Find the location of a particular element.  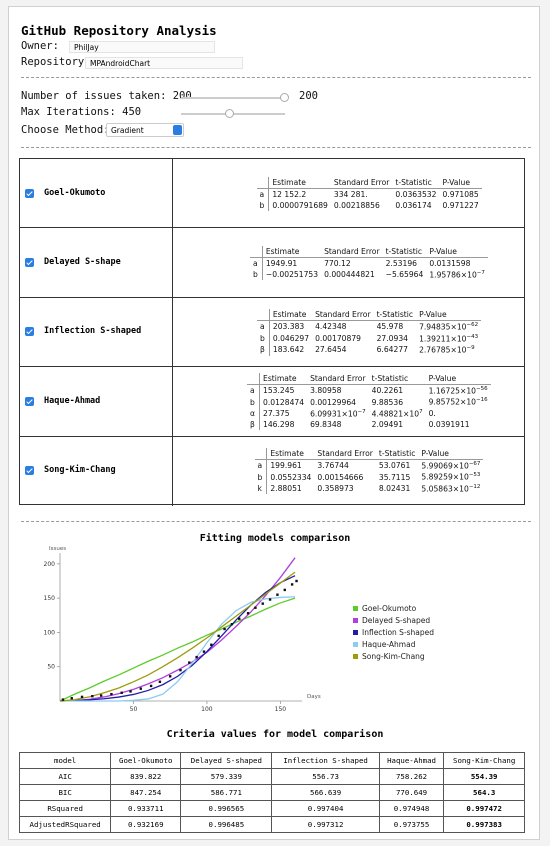

parameter-row: β 146.298 69.8348 2.09491 0.0391911 is located at coordinates (369, 425).